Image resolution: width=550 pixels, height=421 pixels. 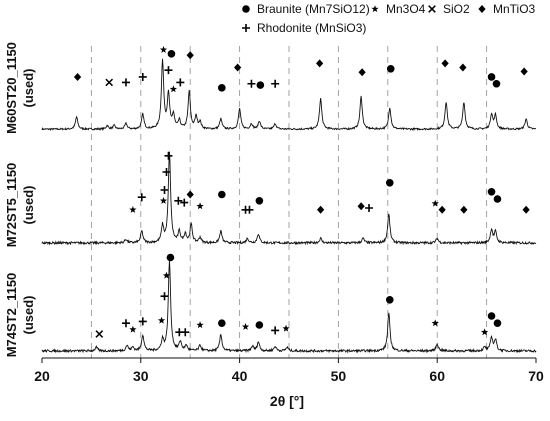 I want to click on x-tick-label: 20, so click(x=42, y=376).